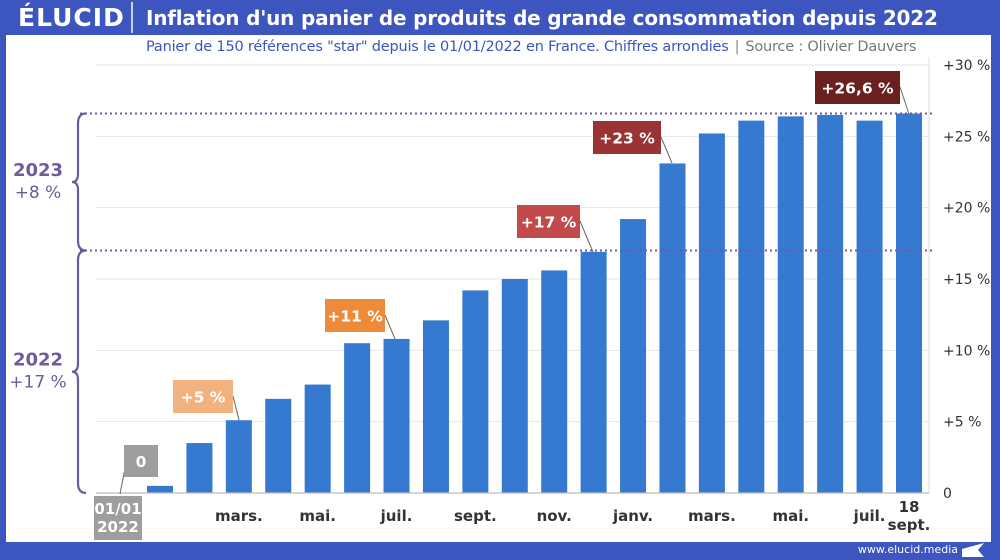 The width and height of the screenshot is (1000, 560). What do you see at coordinates (962, 423) in the screenshot?
I see `y-tick-label: +5 %` at bounding box center [962, 423].